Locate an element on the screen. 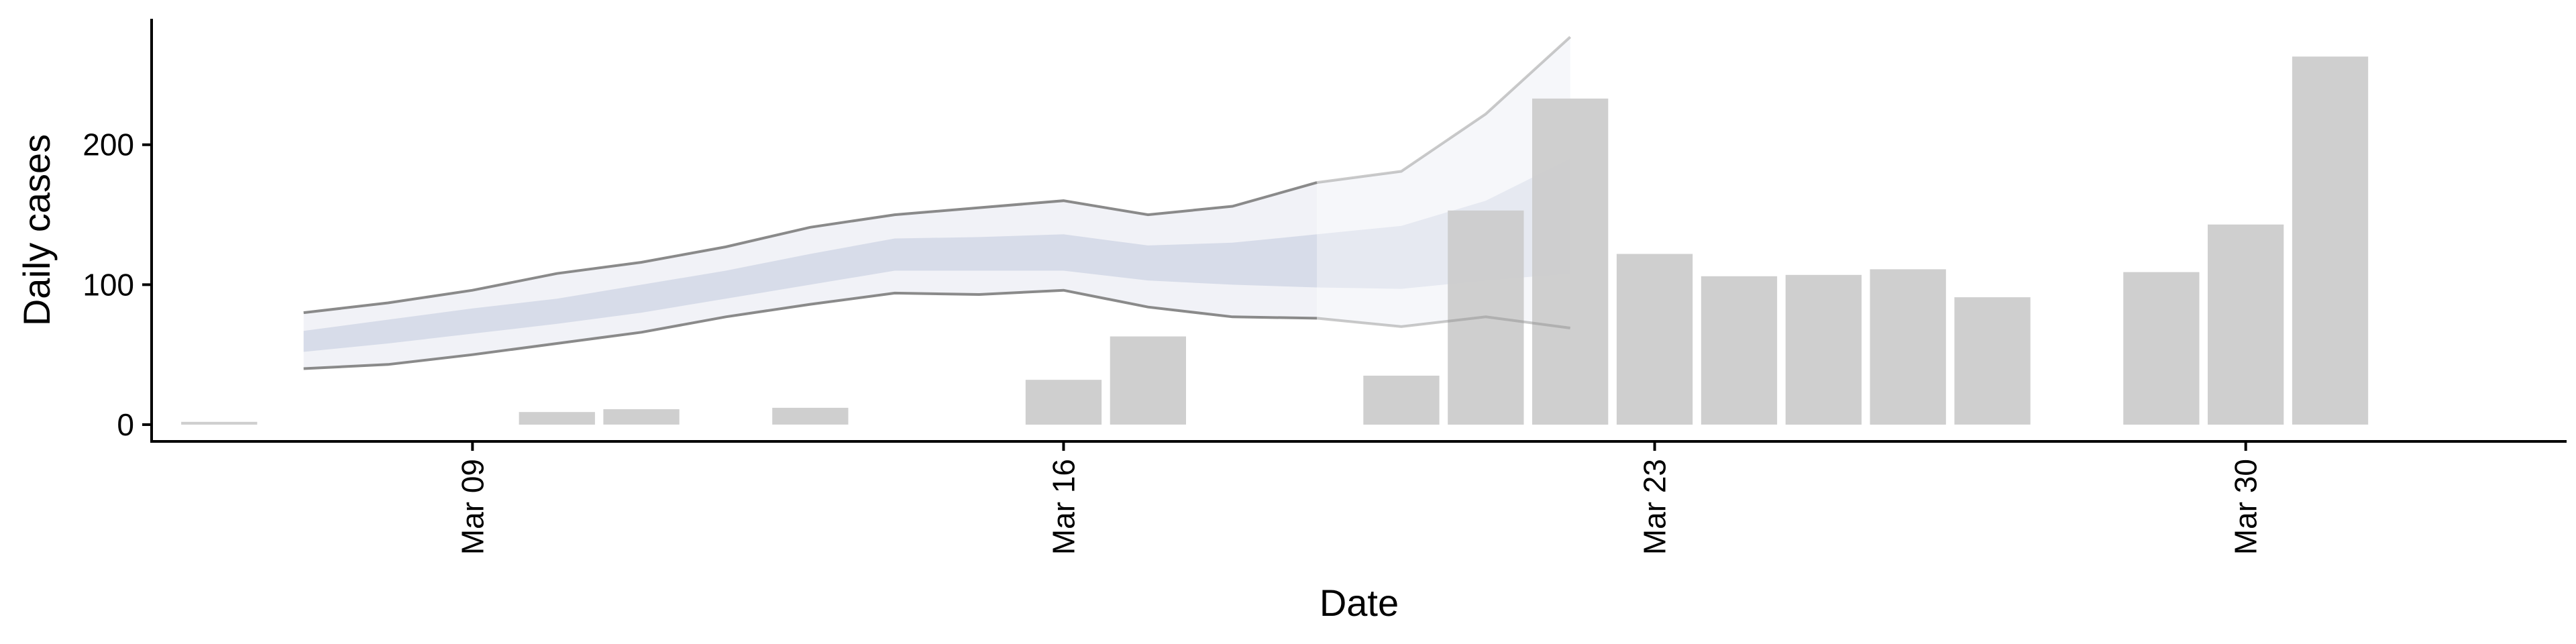  x-axis-title: Date is located at coordinates (1359, 603).